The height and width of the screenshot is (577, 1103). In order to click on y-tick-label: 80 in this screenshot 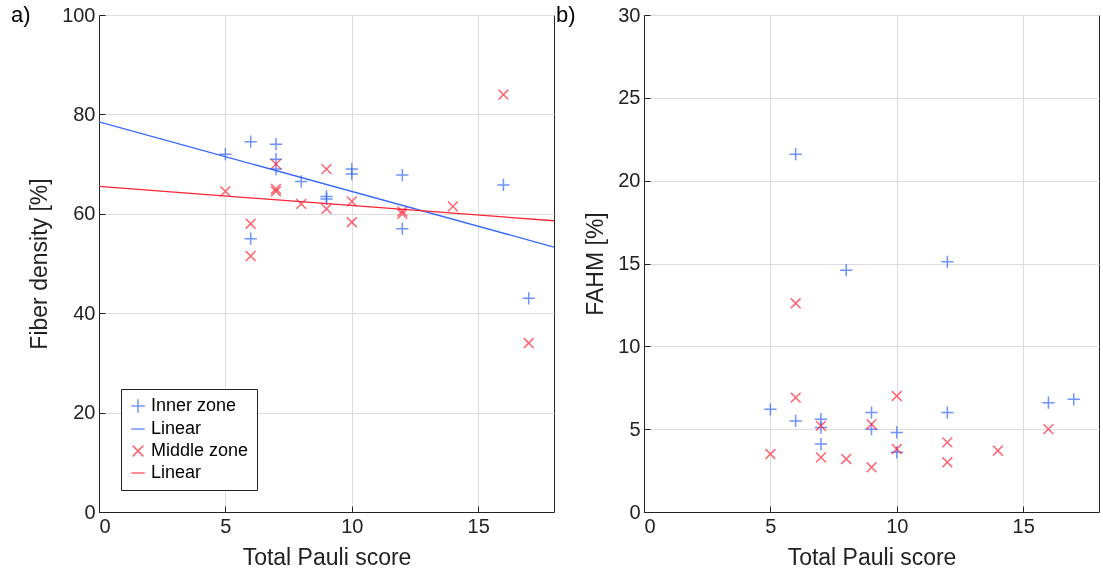, I will do `click(84, 113)`.